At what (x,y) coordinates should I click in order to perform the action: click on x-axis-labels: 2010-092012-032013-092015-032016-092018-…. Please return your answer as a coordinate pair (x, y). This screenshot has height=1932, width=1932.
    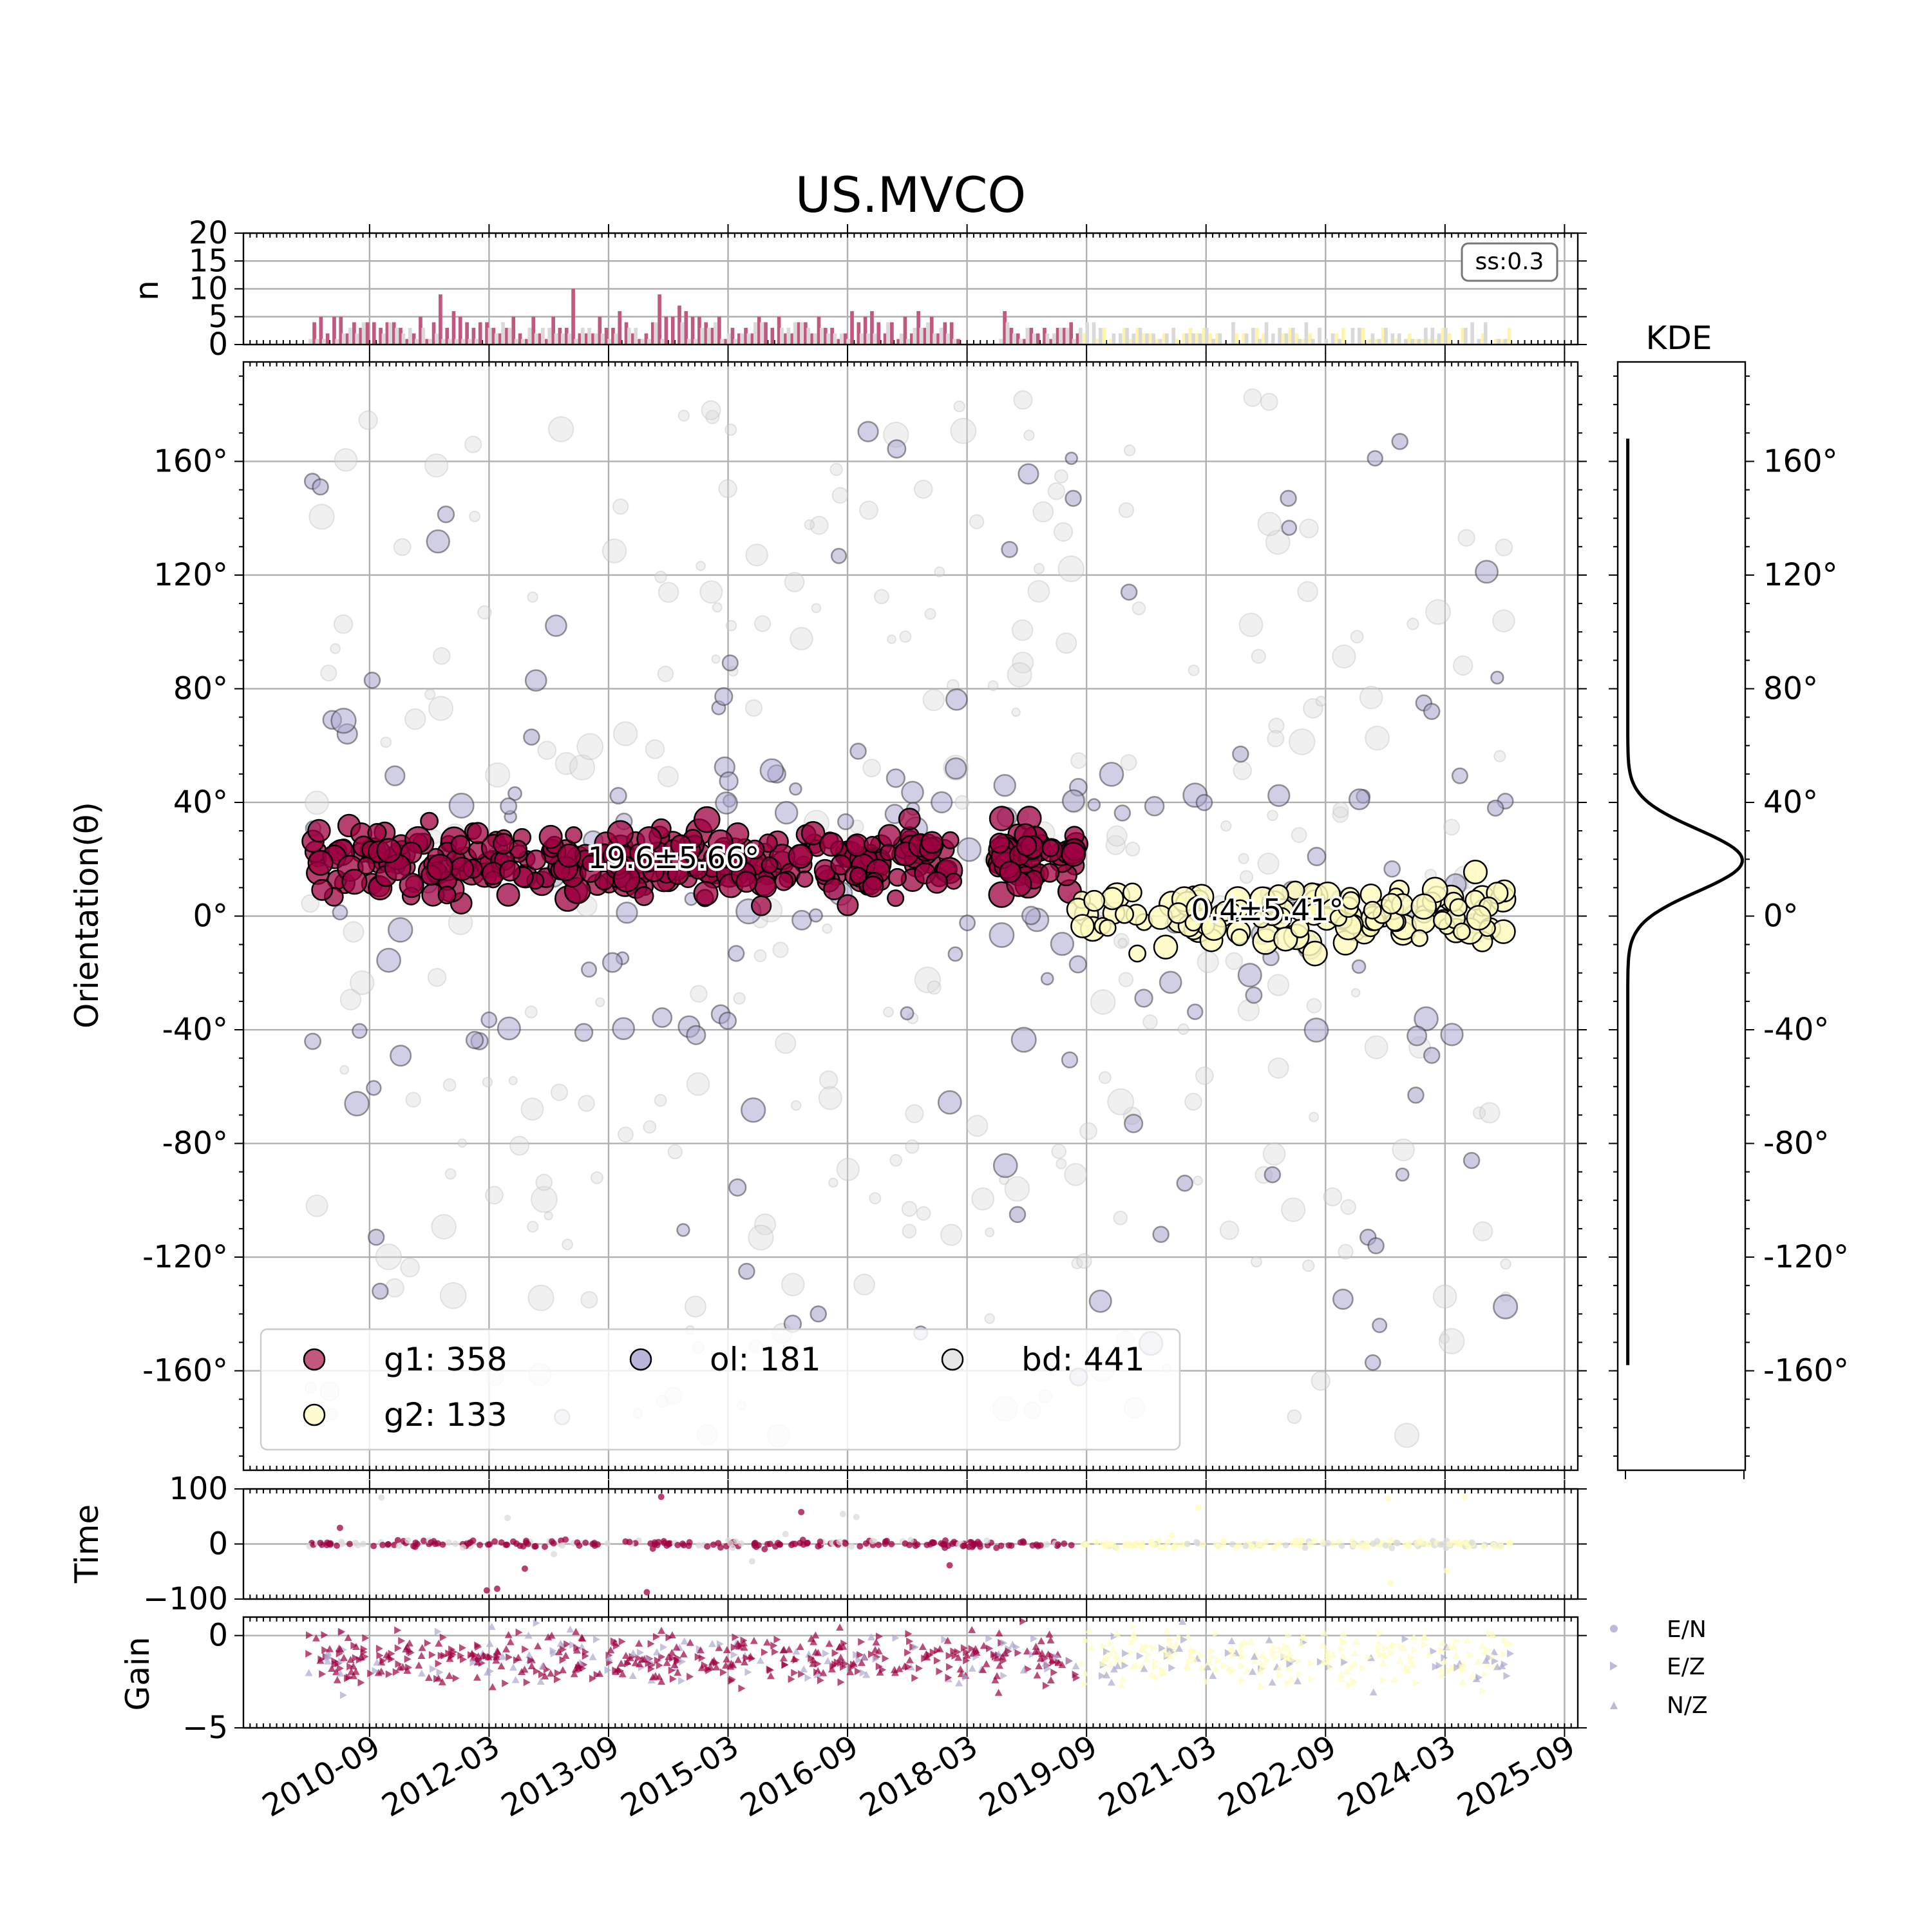
    Looking at the image, I should click on (918, 1776).